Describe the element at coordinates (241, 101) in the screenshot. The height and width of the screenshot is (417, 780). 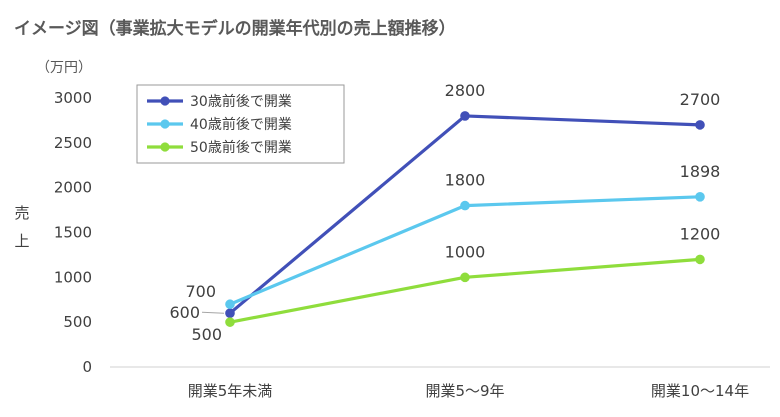
I see `legend-entry: 30歳前後で開業` at that location.